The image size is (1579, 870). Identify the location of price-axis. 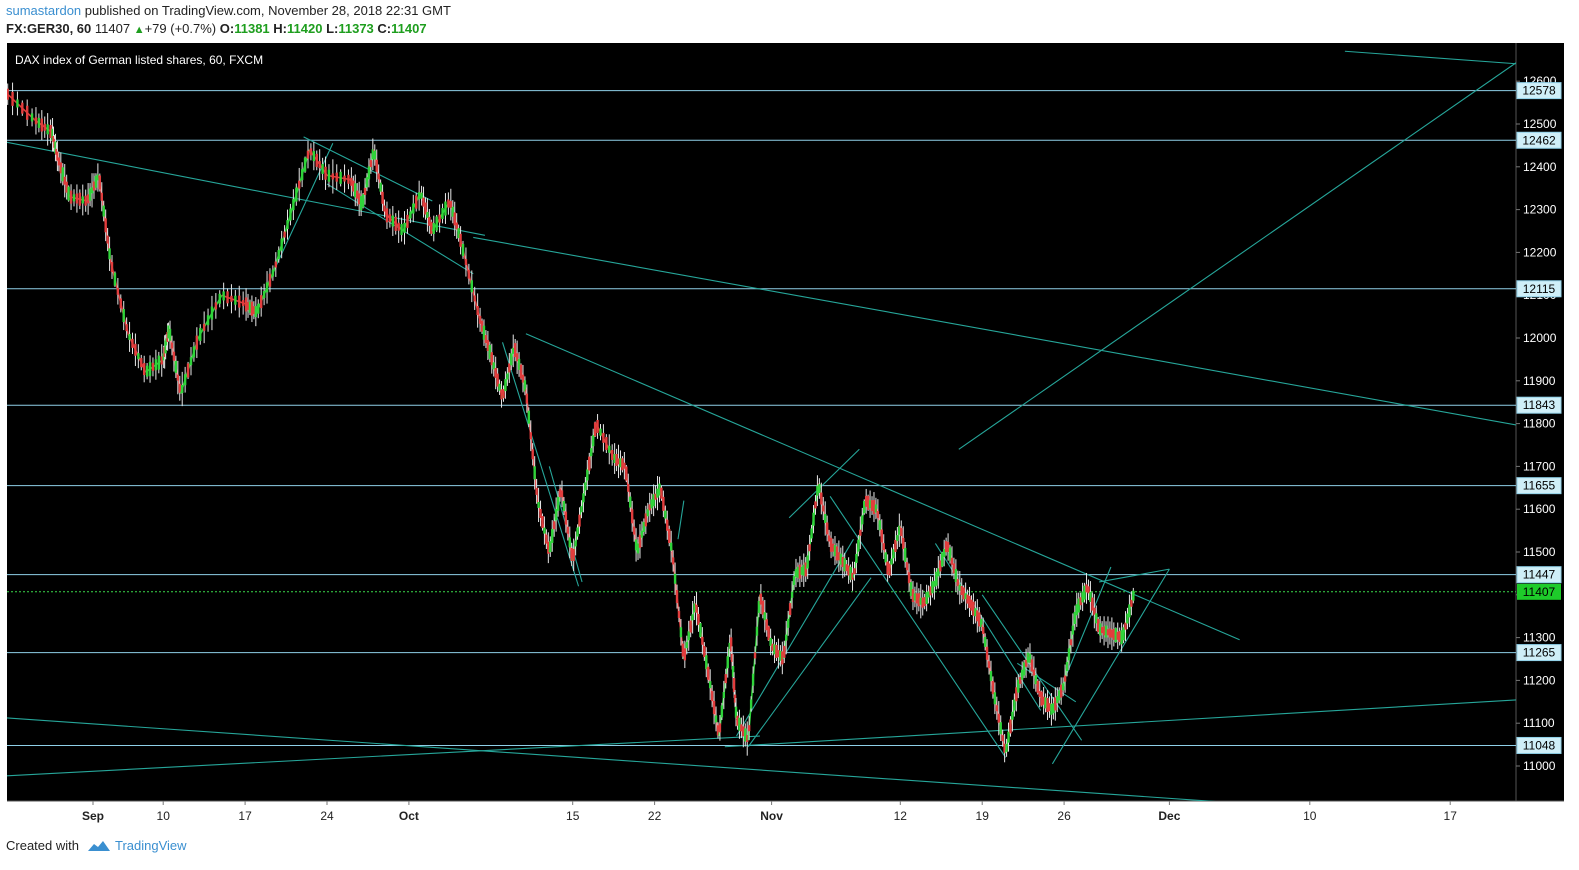
(1540, 422).